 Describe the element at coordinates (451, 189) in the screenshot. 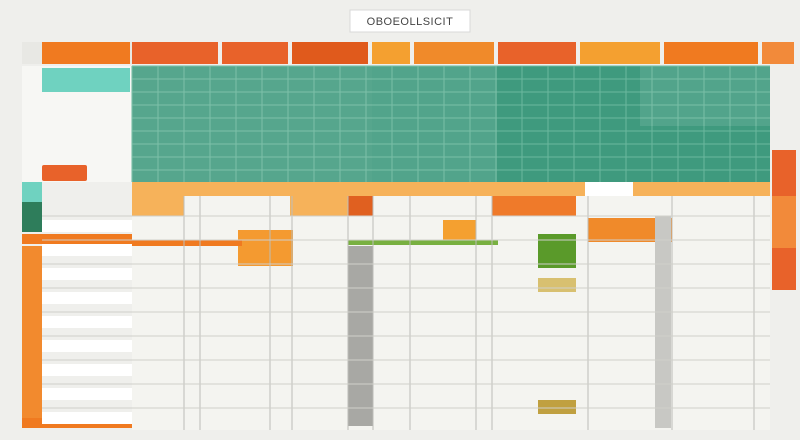

I see `orange-band` at that location.